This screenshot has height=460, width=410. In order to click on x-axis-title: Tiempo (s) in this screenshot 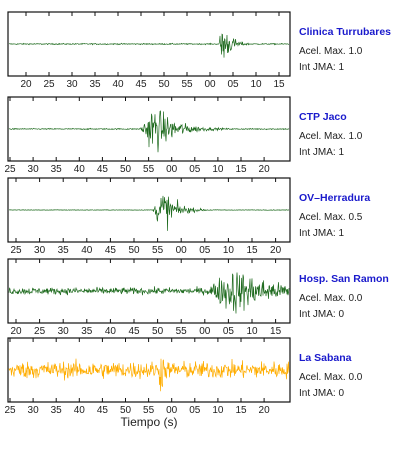, I will do `click(149, 422)`.